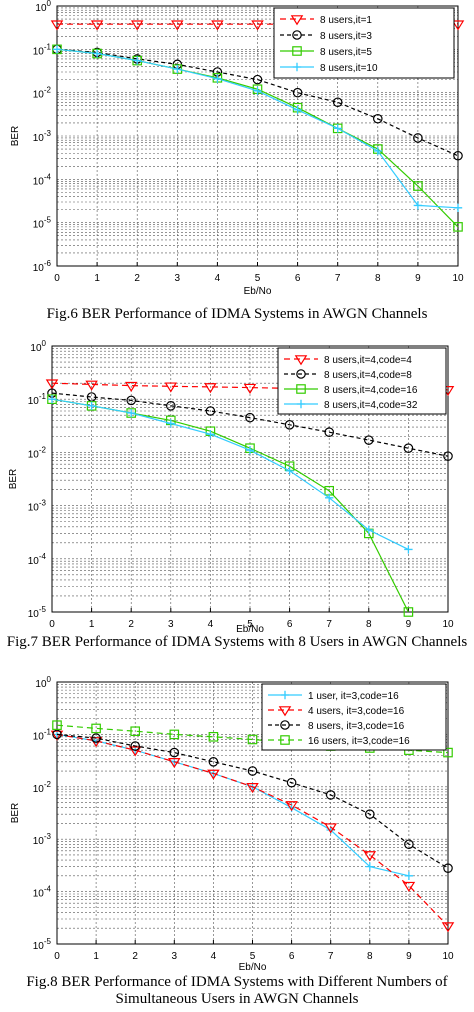 The width and height of the screenshot is (474, 1012). What do you see at coordinates (409, 624) in the screenshot?
I see `x-tick-label: 9` at bounding box center [409, 624].